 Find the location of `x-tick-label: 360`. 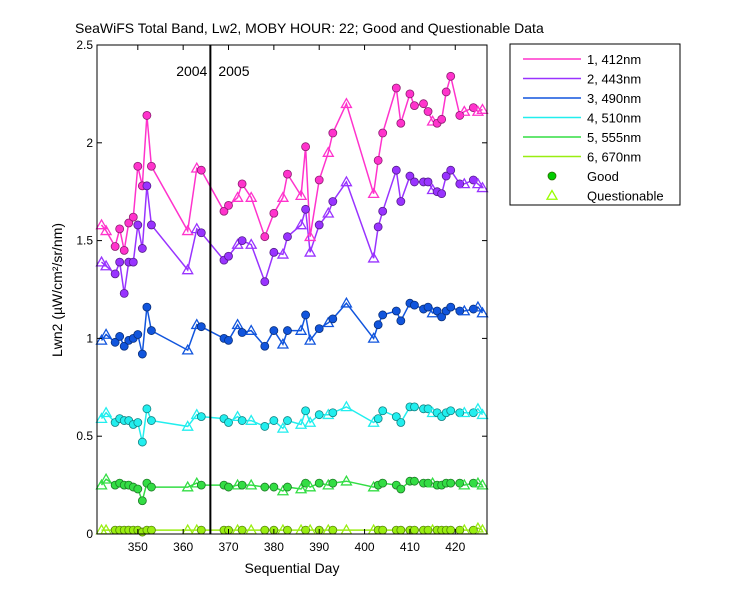

x-tick-label: 360 is located at coordinates (183, 547).